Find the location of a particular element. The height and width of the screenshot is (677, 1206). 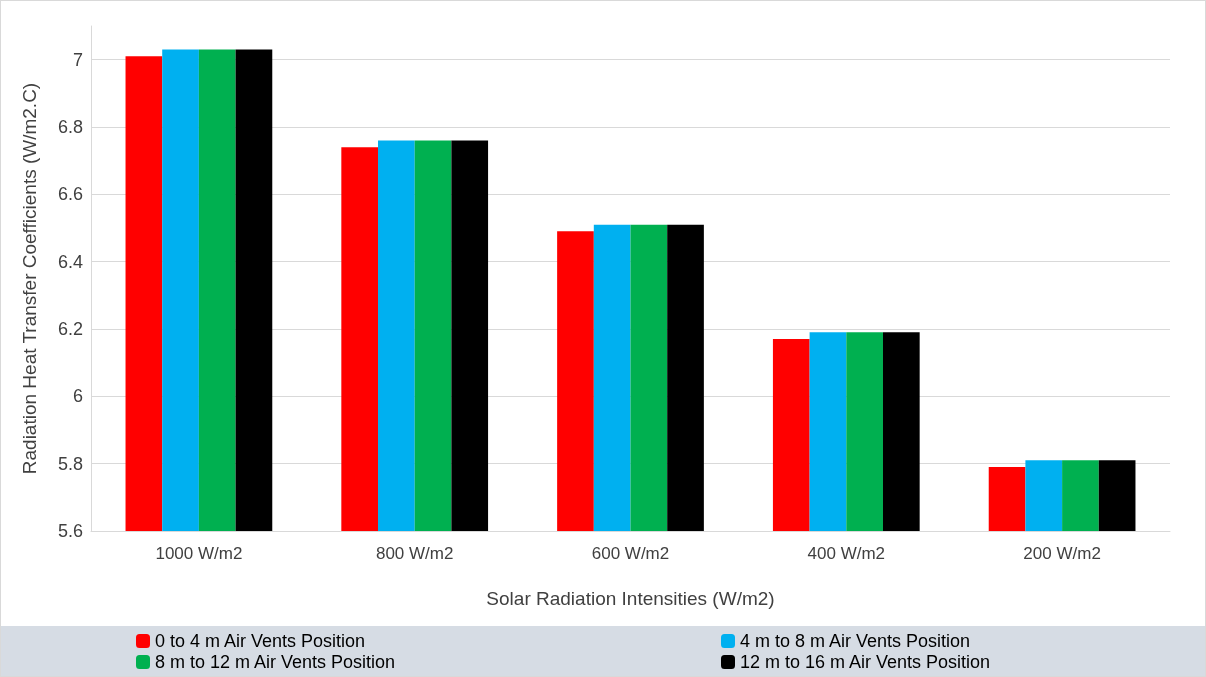

y-axis-title: Radiation Heat Transfer Coefficients (W/m2.C) is located at coordinates (29, 278).